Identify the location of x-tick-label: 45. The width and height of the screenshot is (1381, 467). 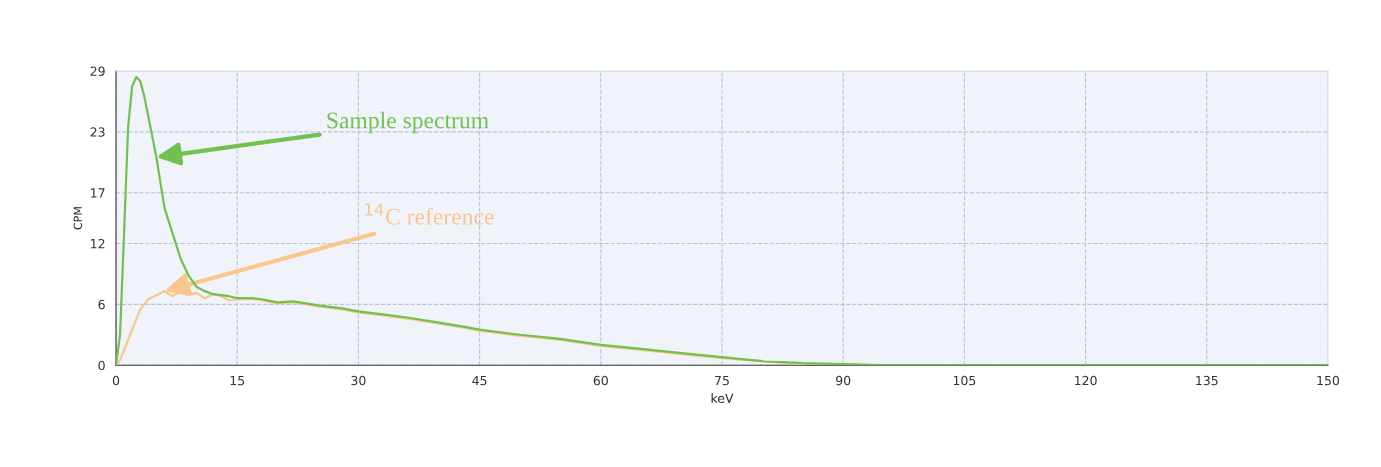
(479, 381).